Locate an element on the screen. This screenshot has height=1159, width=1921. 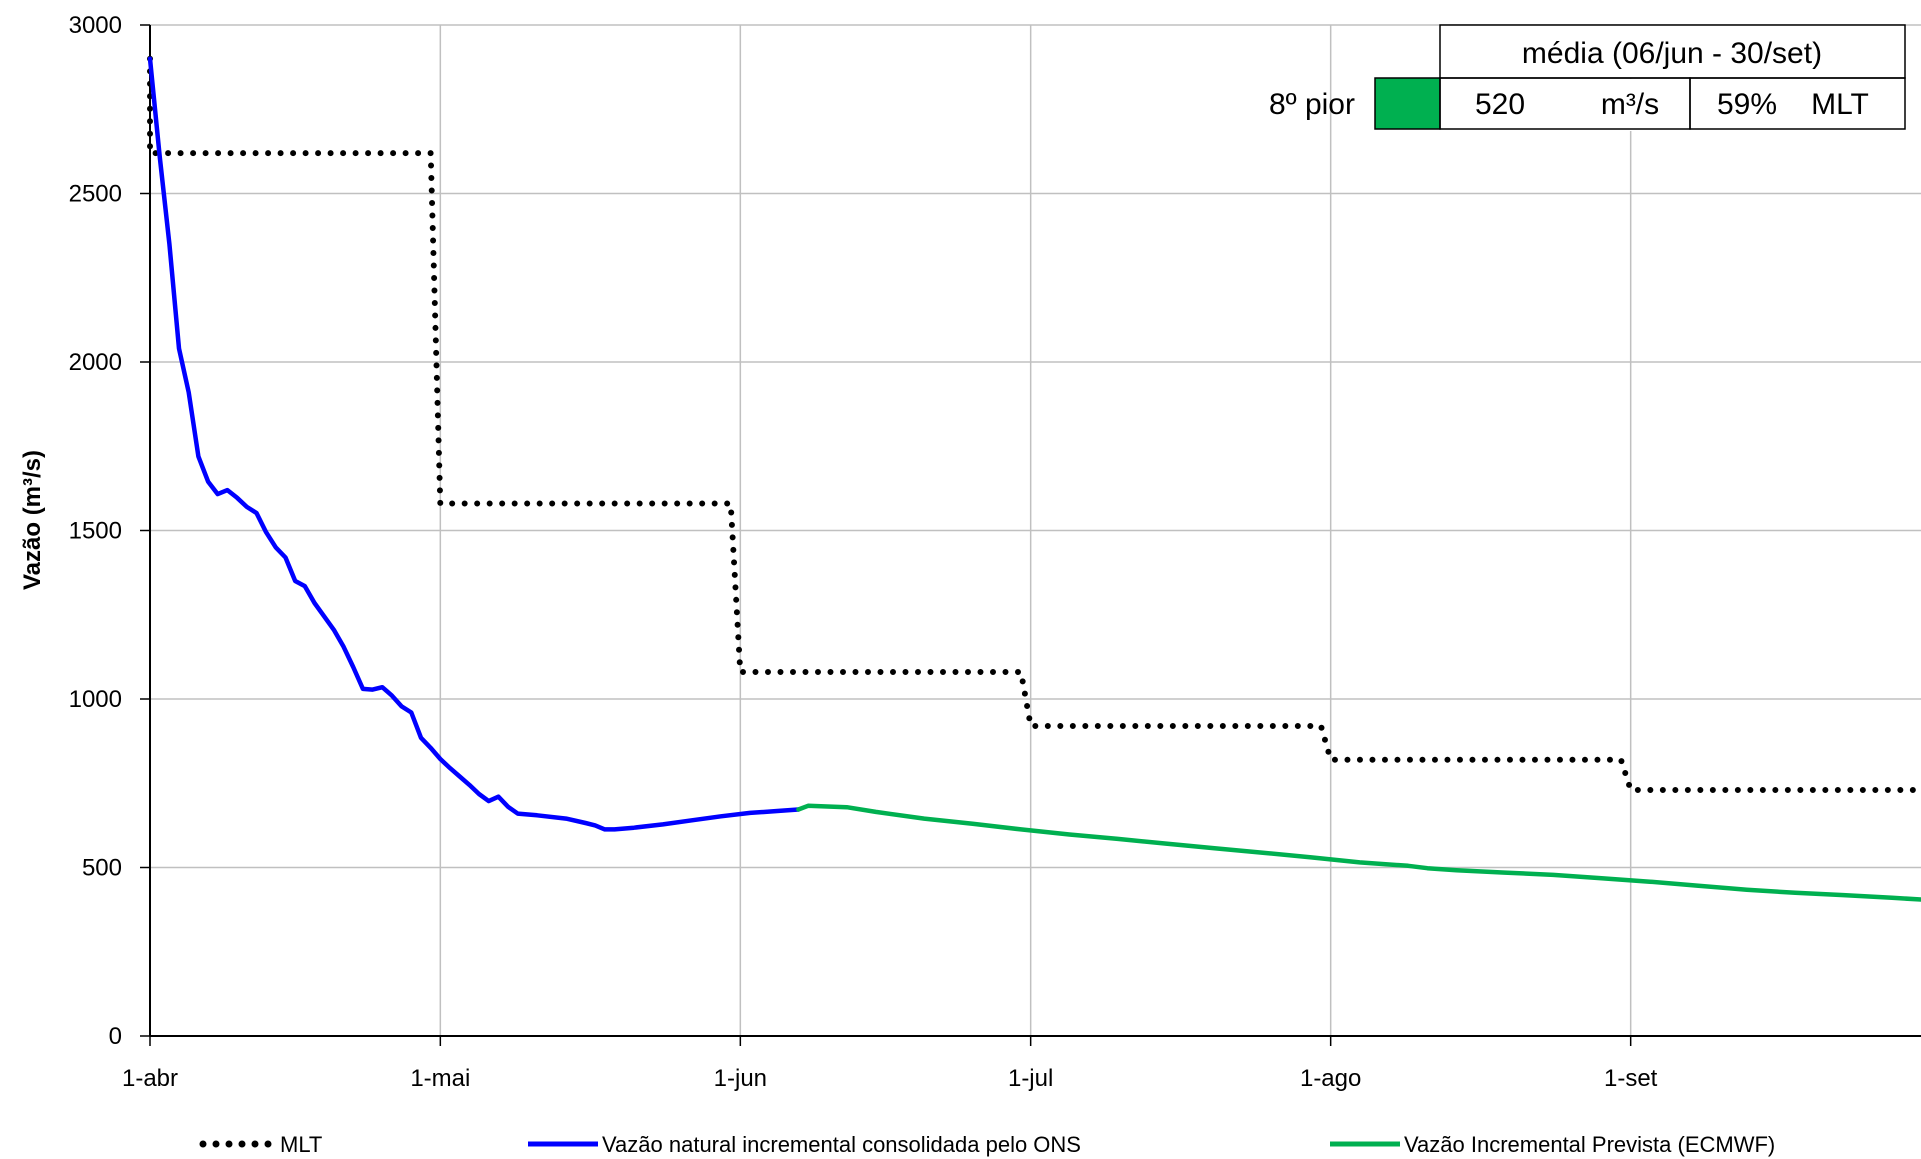
x-tick-label: 1-abr is located at coordinates (150, 1078).